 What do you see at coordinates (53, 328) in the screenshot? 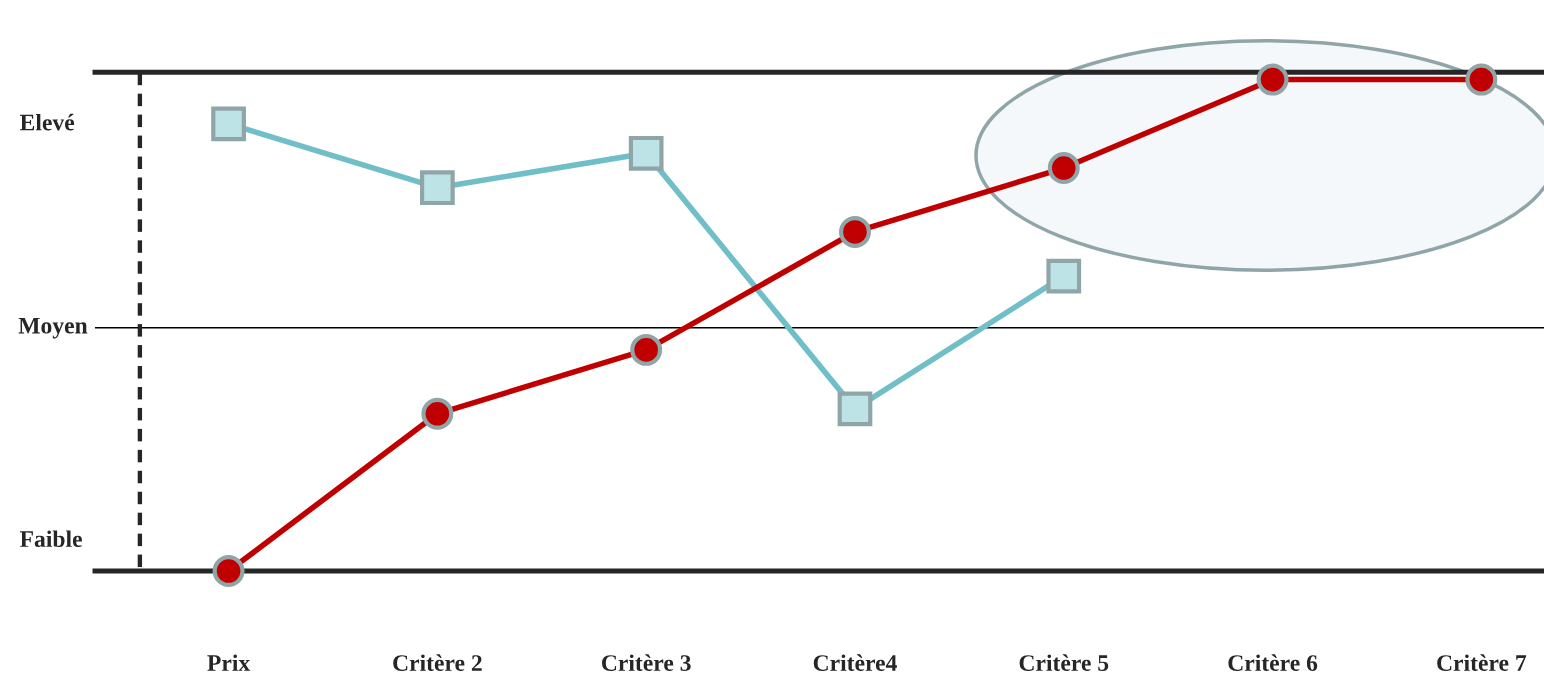
I see `ref-line-label: Moyen` at bounding box center [53, 328].